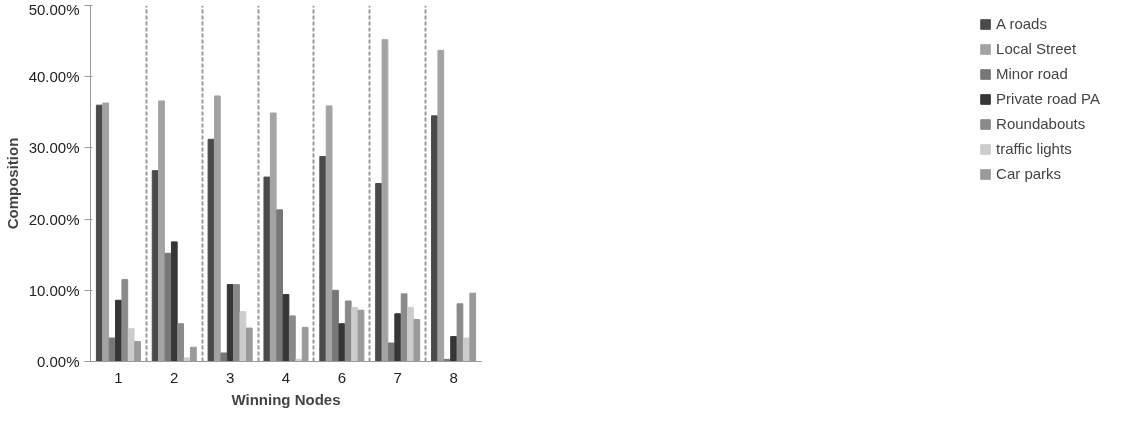 Image resolution: width=1122 pixels, height=422 pixels. Describe the element at coordinates (1032, 73) in the screenshot. I see `legend-label: Minor road` at that location.